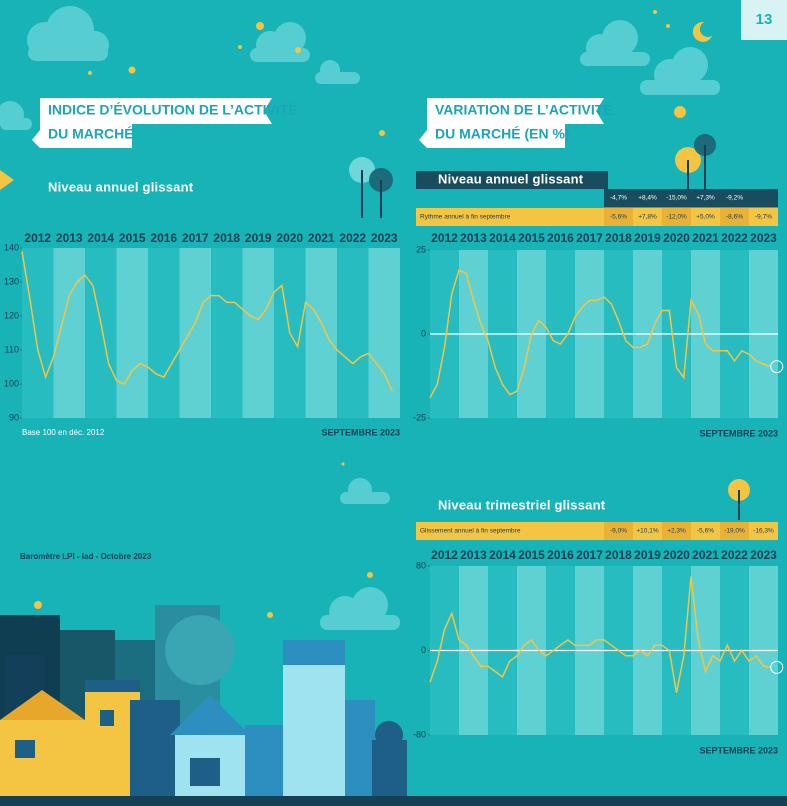  What do you see at coordinates (12, 349) in the screenshot?
I see `y-tick-label: 110` at bounding box center [12, 349].